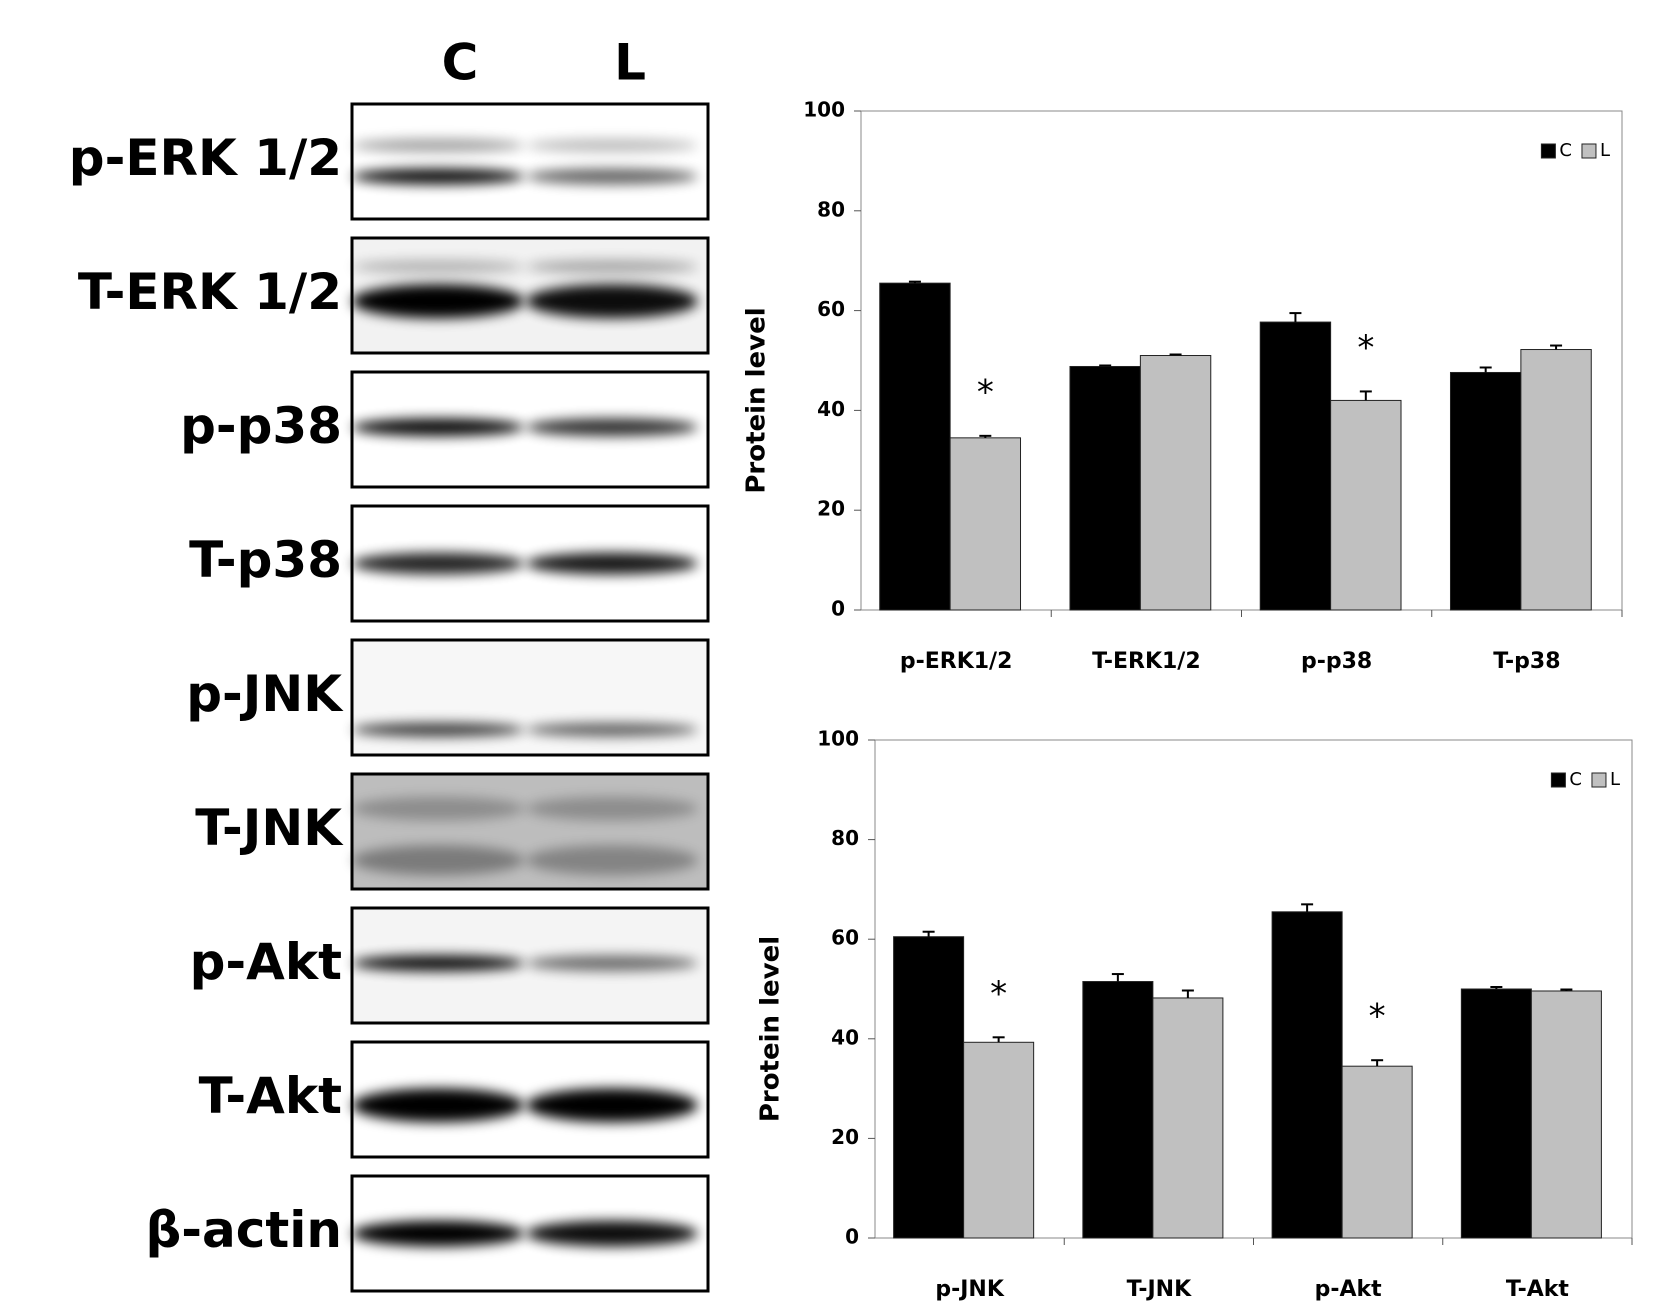 The image size is (1654, 1311). Describe the element at coordinates (270, 1096) in the screenshot. I see `blot-label: T-Akt` at that location.